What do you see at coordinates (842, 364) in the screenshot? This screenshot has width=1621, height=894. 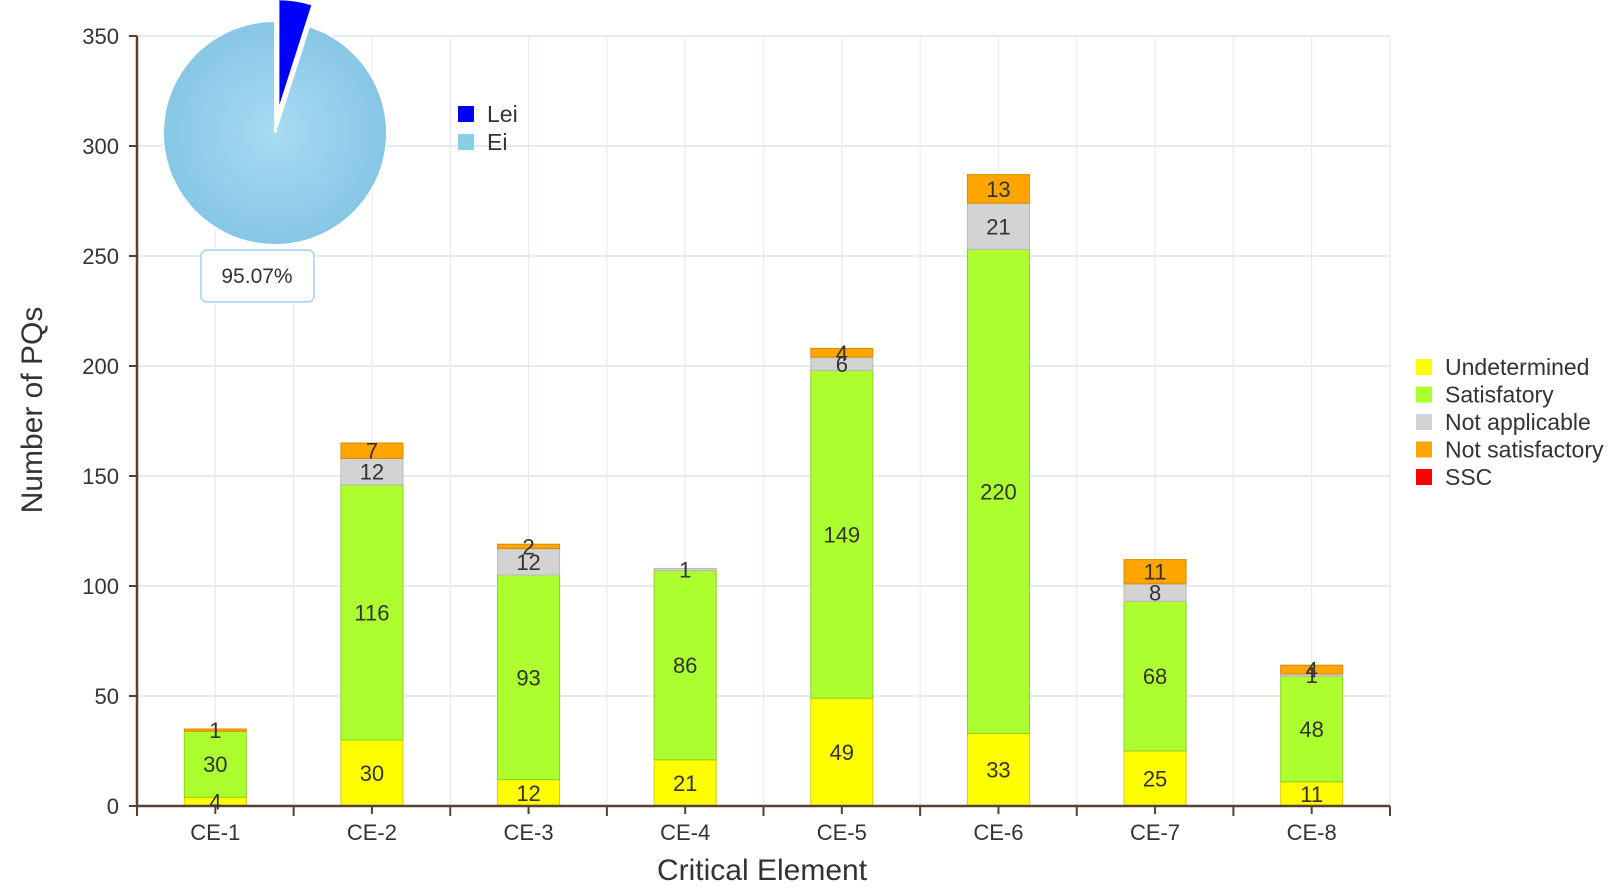 I see `bar-label: 6` at bounding box center [842, 364].